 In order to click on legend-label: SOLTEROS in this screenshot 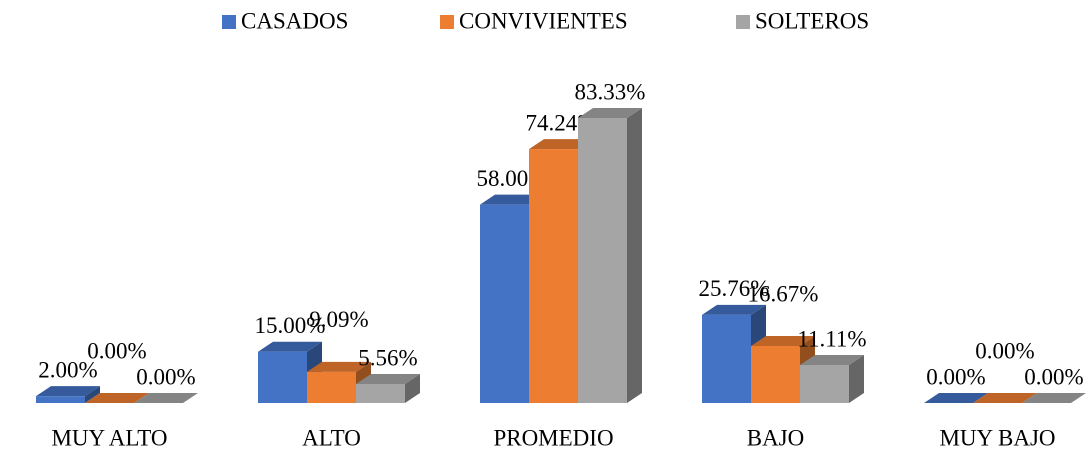, I will do `click(812, 20)`.